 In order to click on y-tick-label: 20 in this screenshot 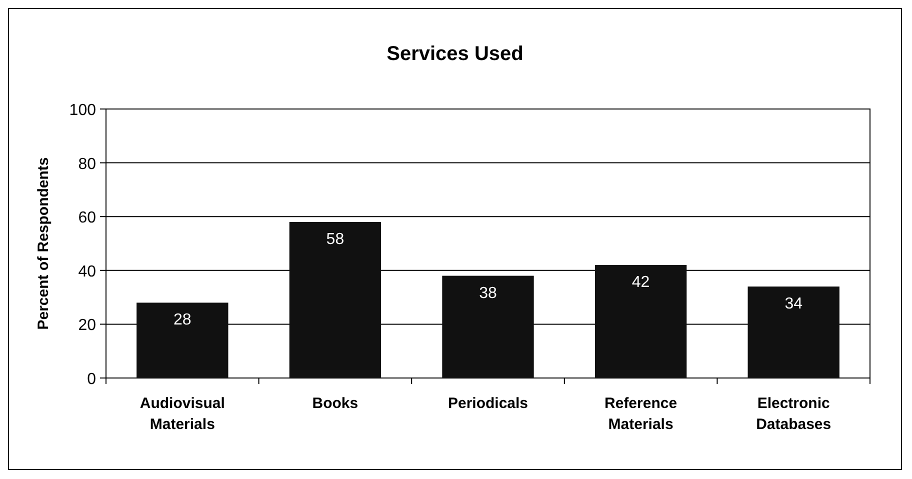, I will do `click(87, 325)`.